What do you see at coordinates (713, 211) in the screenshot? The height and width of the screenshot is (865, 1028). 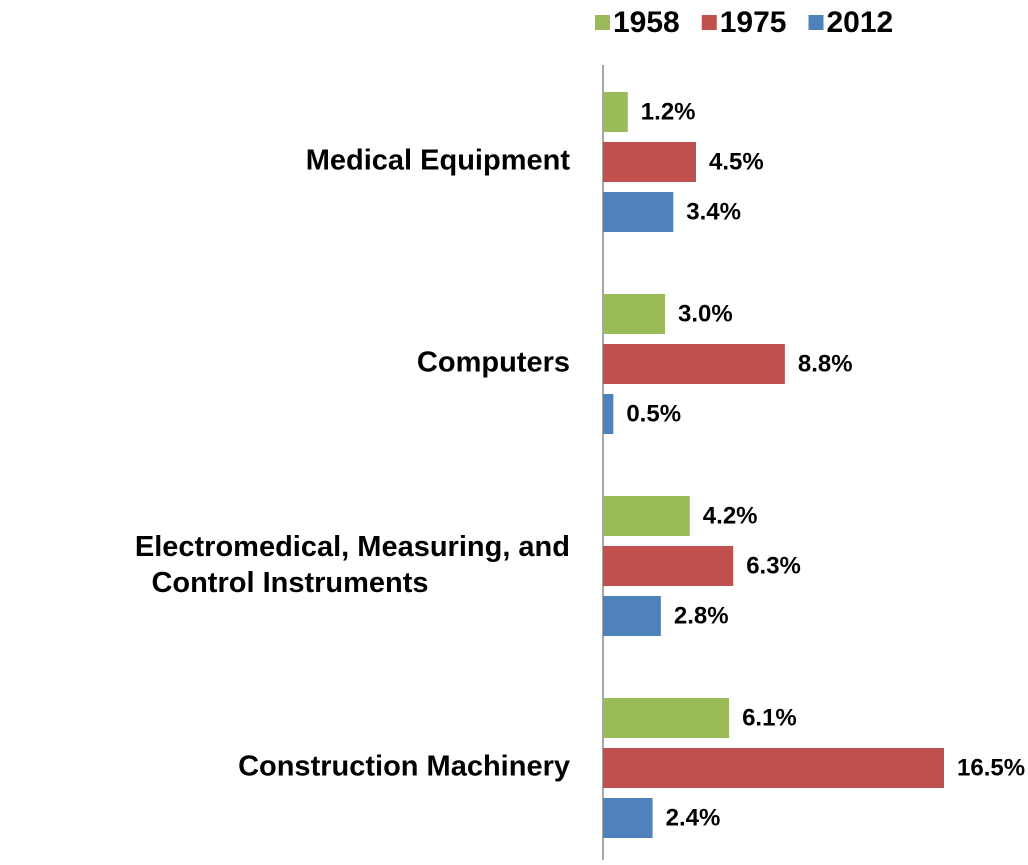 I see `data-label: 3.4%` at bounding box center [713, 211].